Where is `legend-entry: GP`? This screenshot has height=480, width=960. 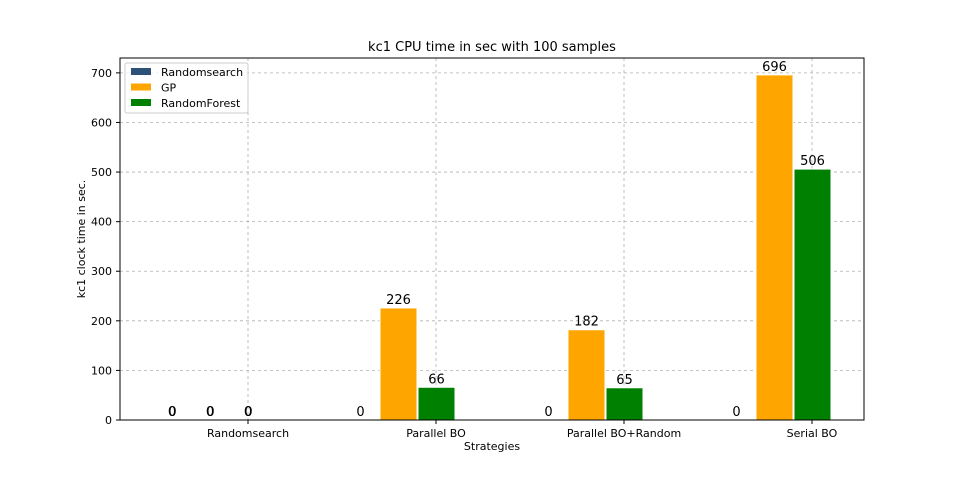 legend-entry: GP is located at coordinates (169, 88).